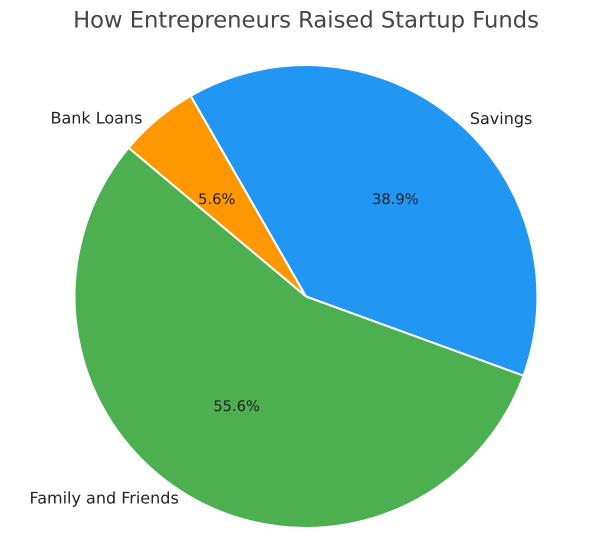 The width and height of the screenshot is (611, 554). What do you see at coordinates (217, 199) in the screenshot?
I see `data-label: 5.6%` at bounding box center [217, 199].